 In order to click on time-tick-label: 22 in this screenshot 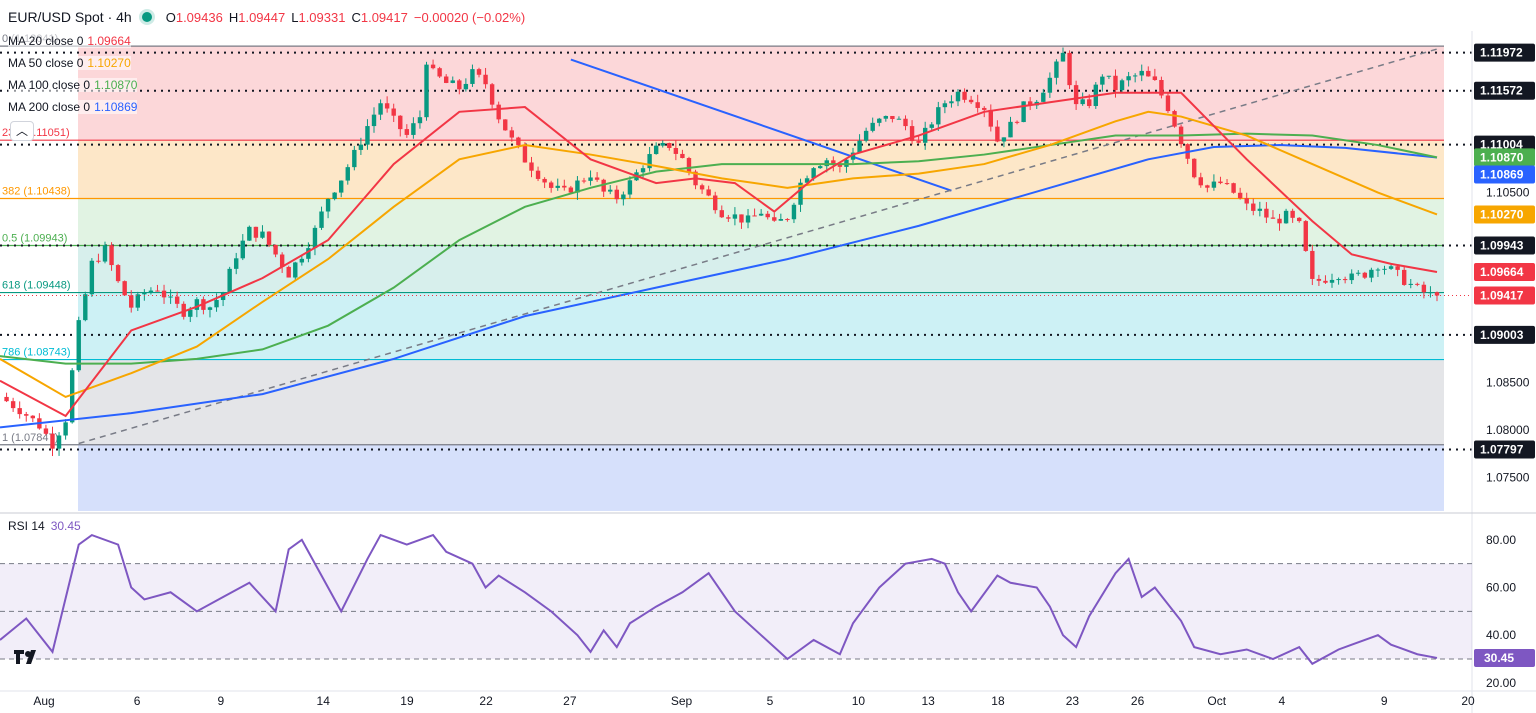, I will do `click(486, 701)`.